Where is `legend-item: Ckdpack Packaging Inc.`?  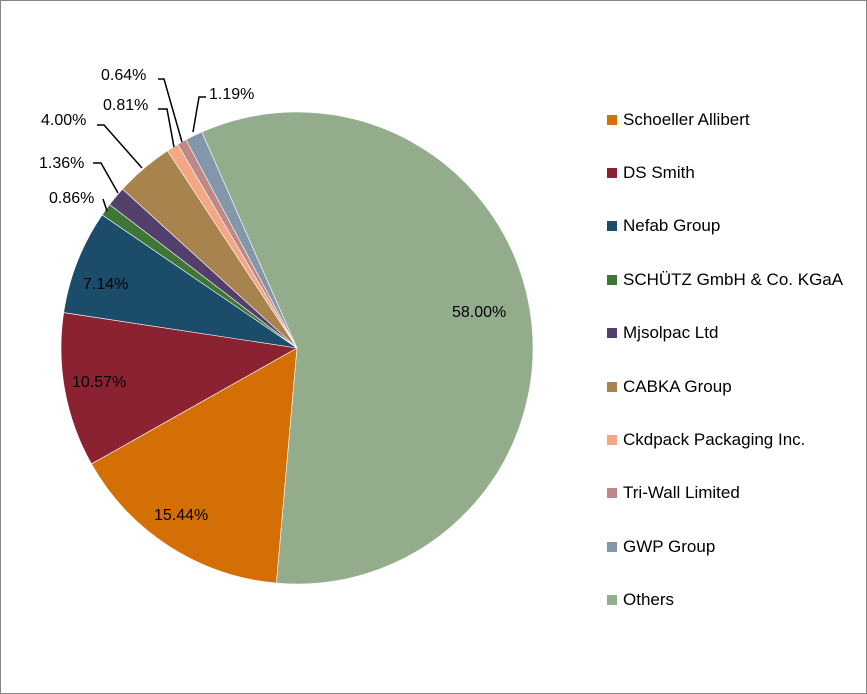 legend-item: Ckdpack Packaging Inc. is located at coordinates (725, 439).